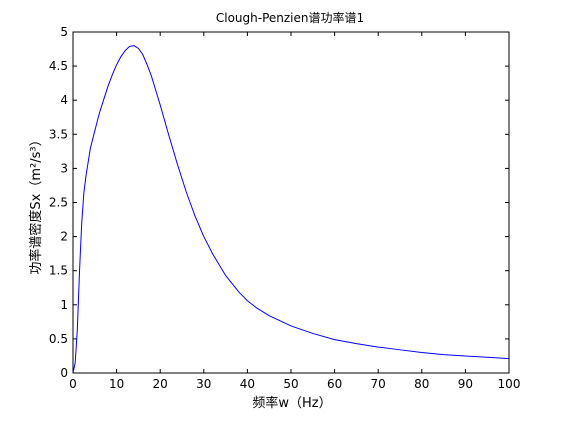 This screenshot has height=424, width=561. Describe the element at coordinates (290, 17) in the screenshot. I see `chart-title: Clough-Penzien谱功率谱1` at that location.